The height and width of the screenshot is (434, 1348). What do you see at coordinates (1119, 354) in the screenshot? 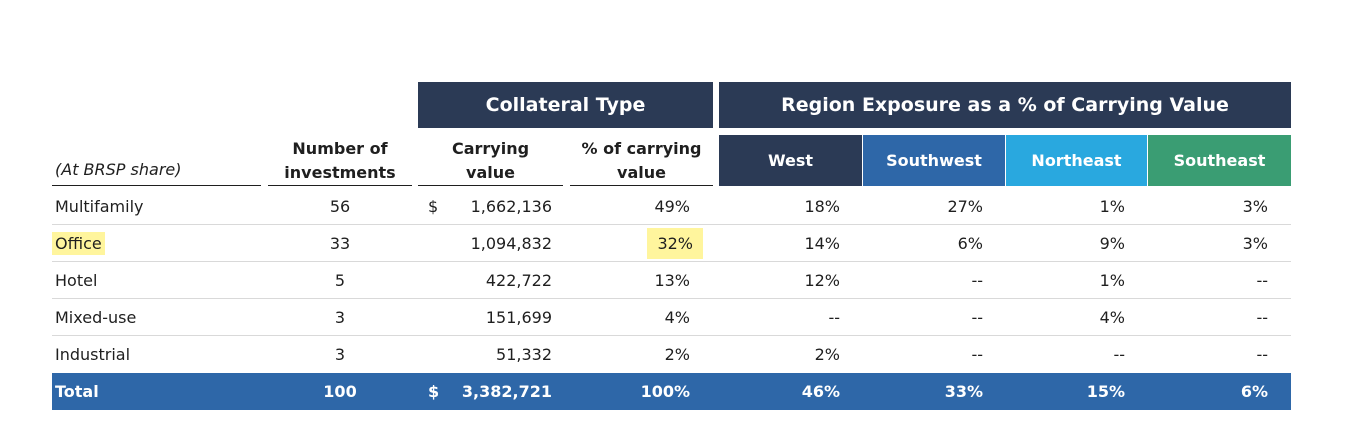
I see `row-northeast: --` at bounding box center [1119, 354].